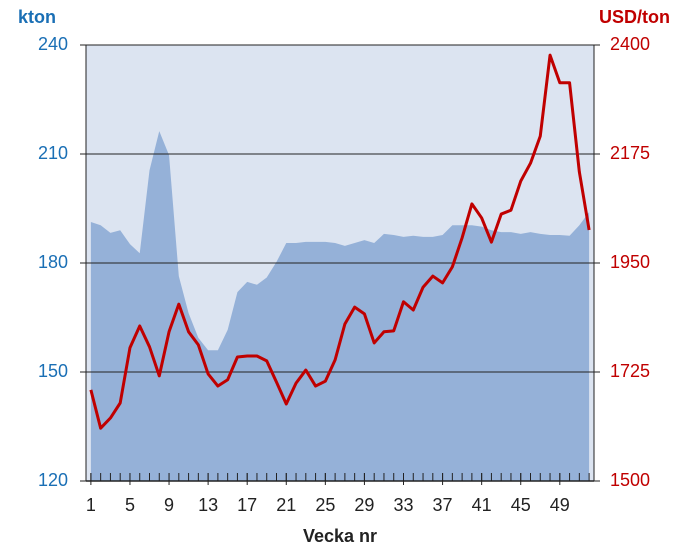 The image size is (677, 551). I want to click on y2-tick-label: 1725, so click(630, 371).